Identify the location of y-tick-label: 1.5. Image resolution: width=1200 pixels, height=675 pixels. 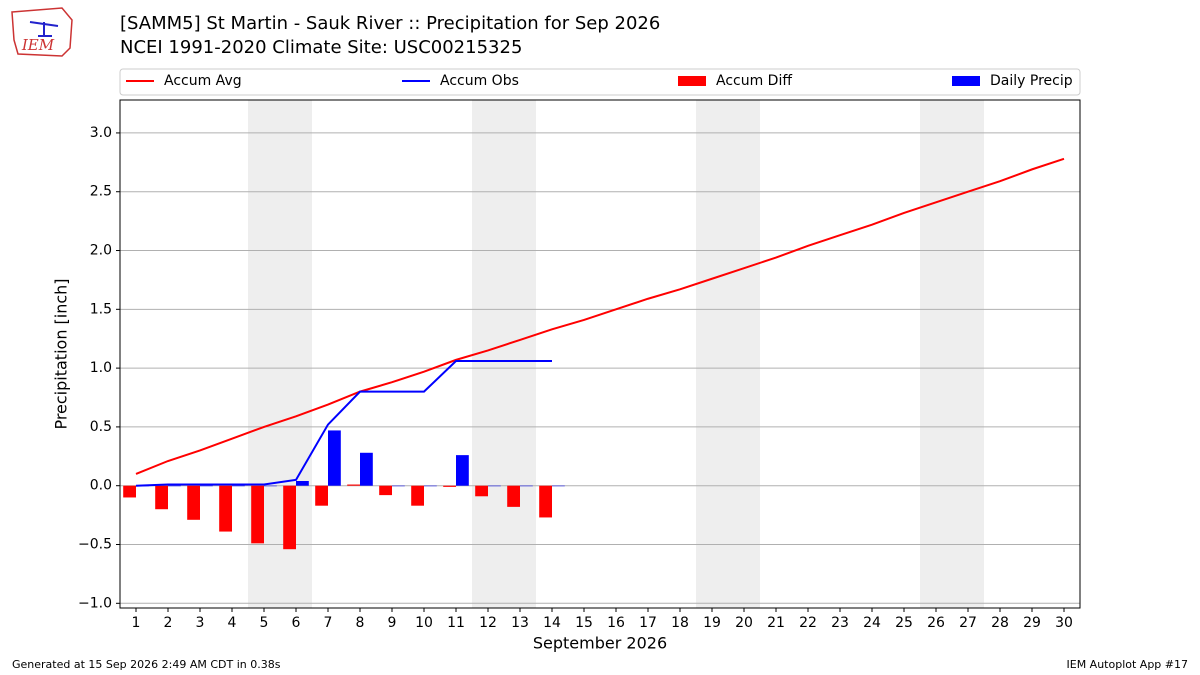
(101, 309).